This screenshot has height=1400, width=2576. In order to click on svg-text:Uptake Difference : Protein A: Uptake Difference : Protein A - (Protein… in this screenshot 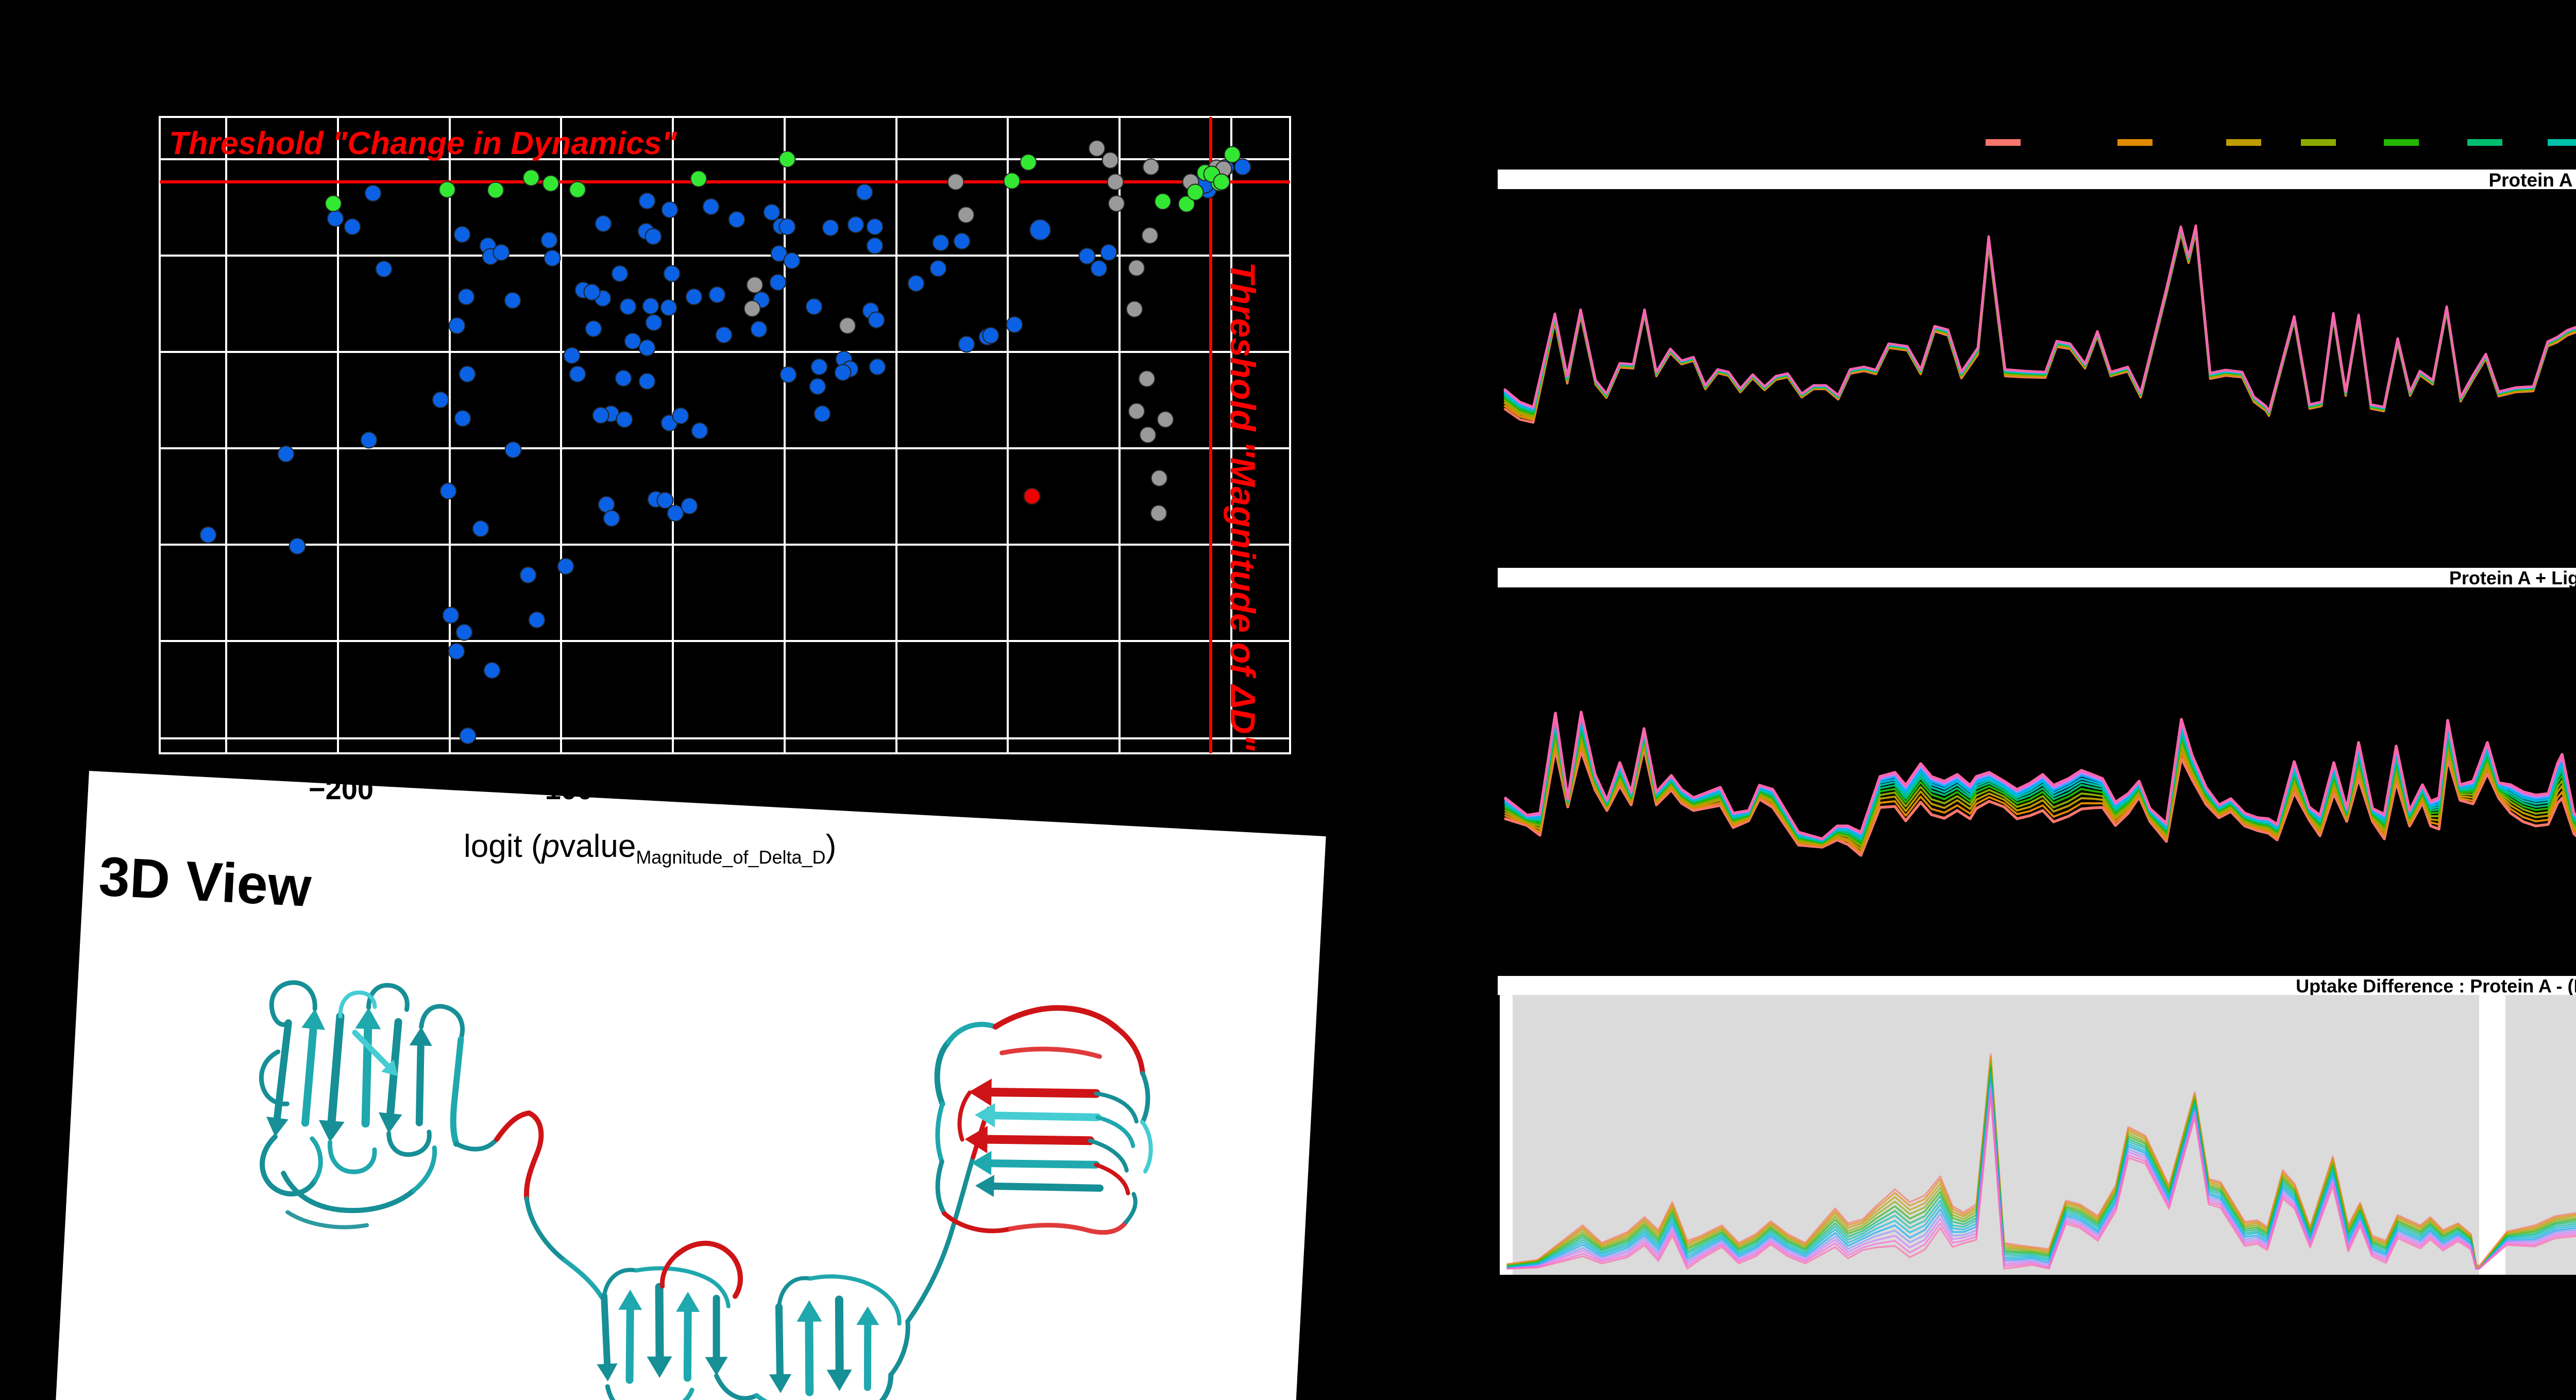, I will do `click(2436, 986)`.